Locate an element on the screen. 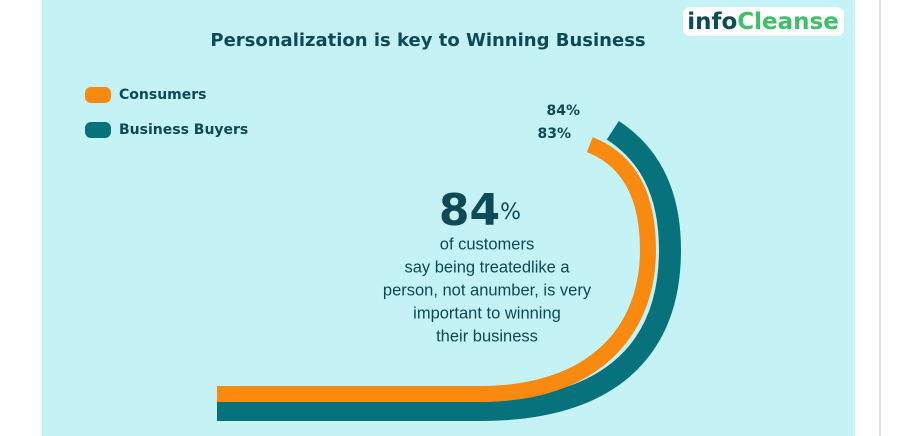 The height and width of the screenshot is (436, 898). description-line: person, not anumber, is very is located at coordinates (487, 290).